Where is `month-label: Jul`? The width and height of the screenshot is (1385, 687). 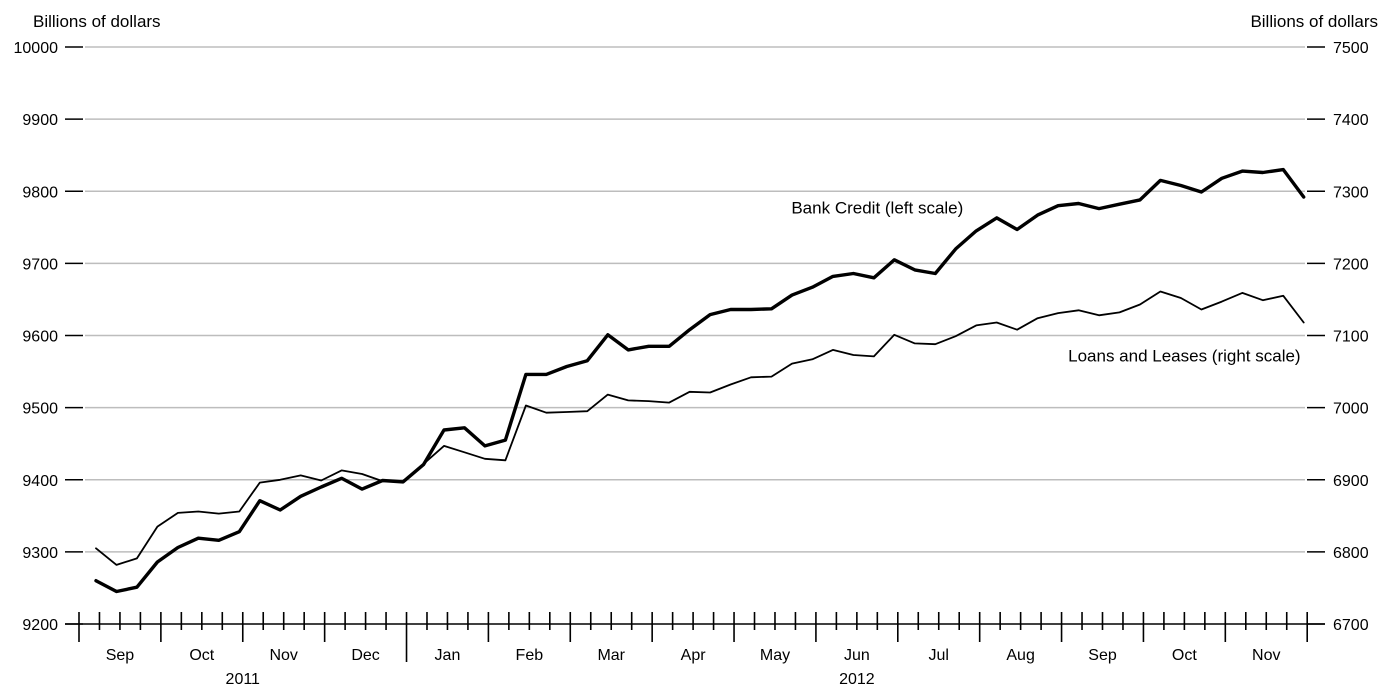 month-label: Jul is located at coordinates (939, 655).